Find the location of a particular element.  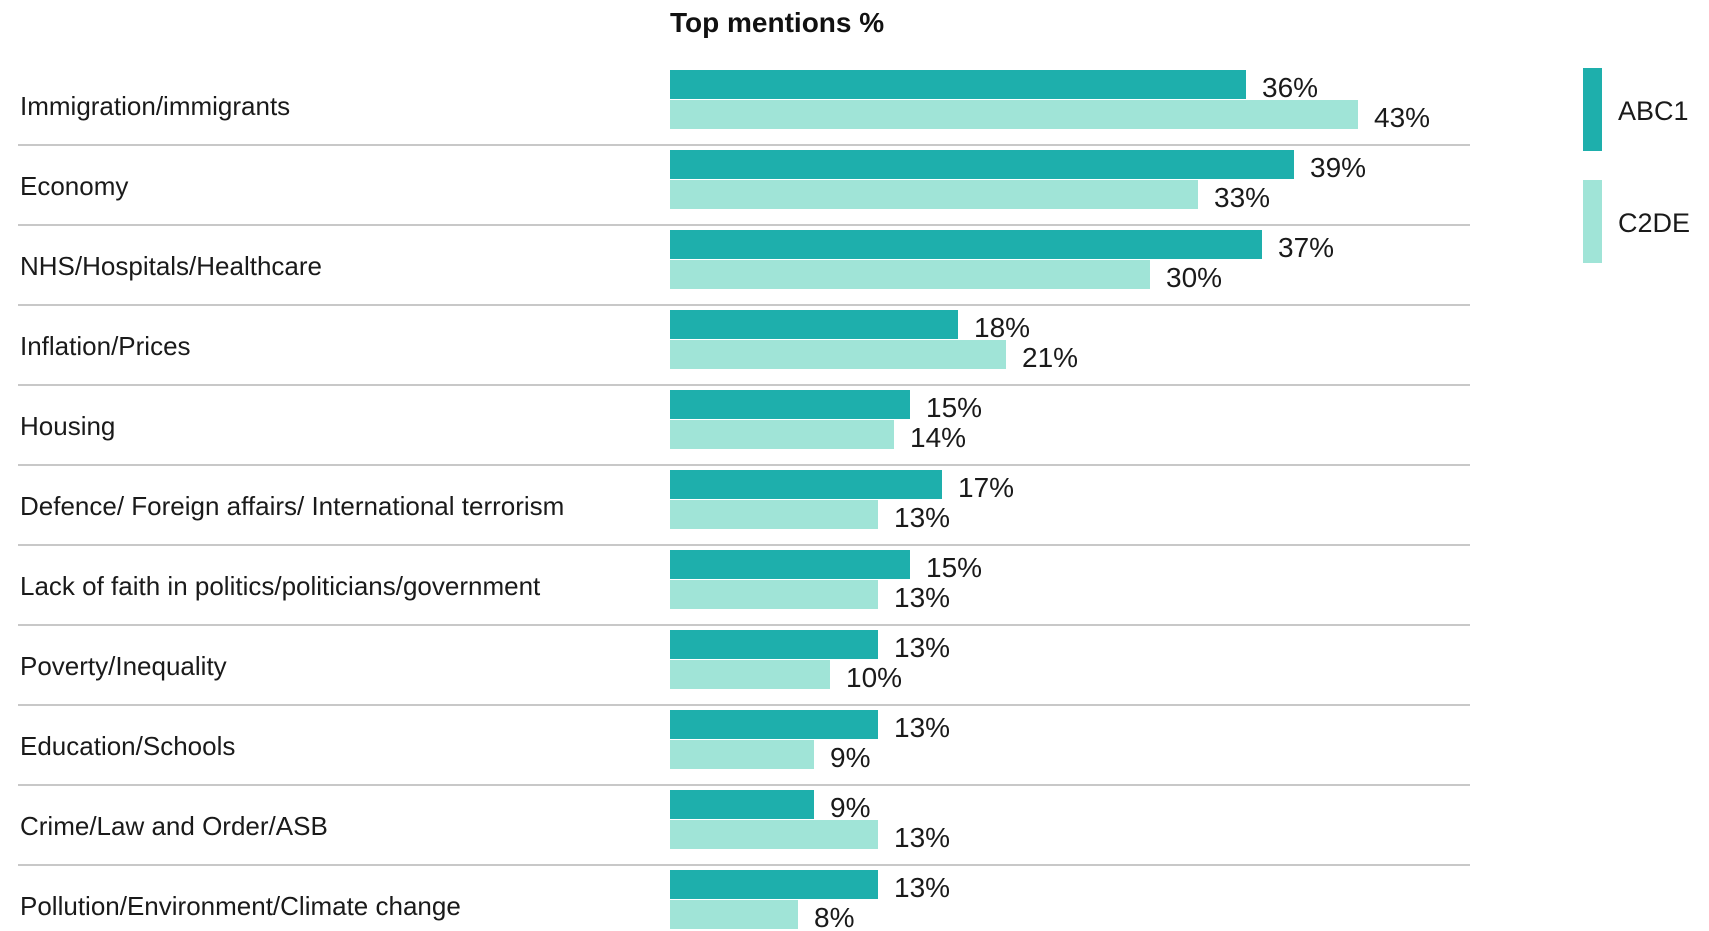

legend-label-c2de: C2DE is located at coordinates (1654, 223).